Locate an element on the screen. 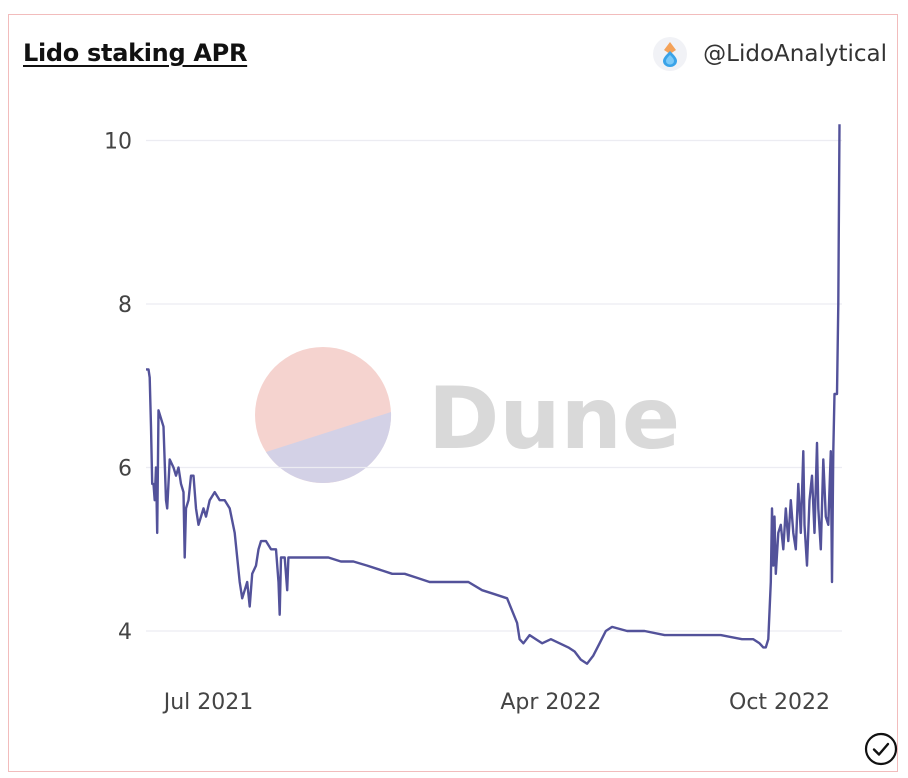 The width and height of the screenshot is (908, 778). lido-drop-icon is located at coordinates (670, 54).